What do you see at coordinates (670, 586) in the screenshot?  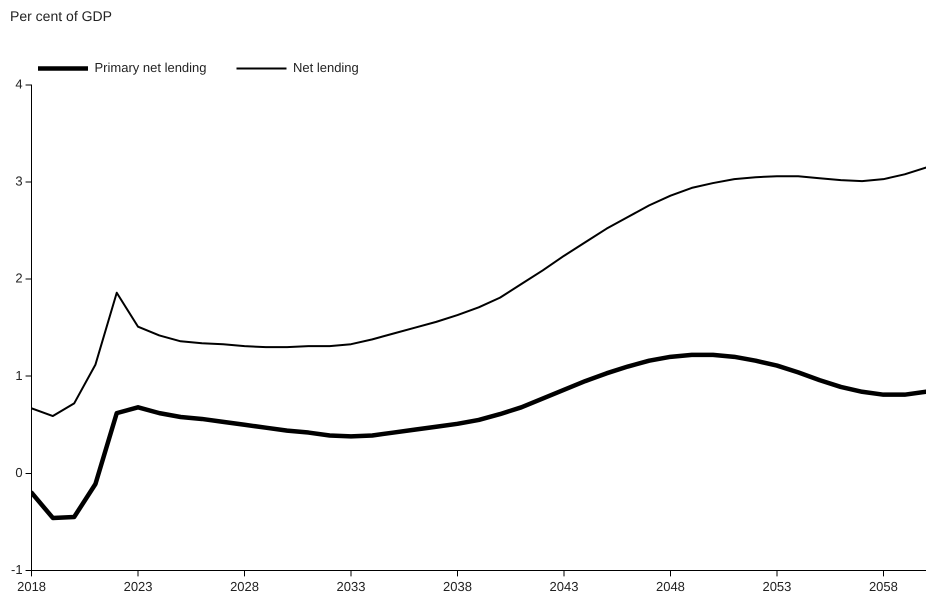 I see `x-tick-label: 2048` at bounding box center [670, 586].